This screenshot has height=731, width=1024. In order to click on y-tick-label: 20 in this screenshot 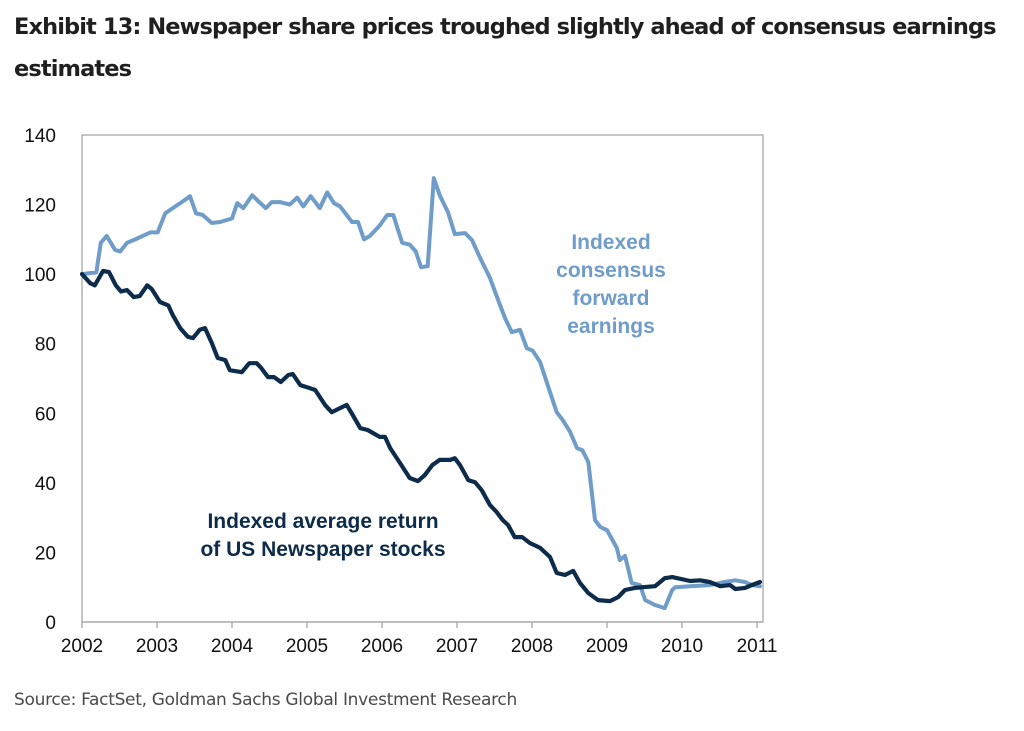, I will do `click(45, 553)`.